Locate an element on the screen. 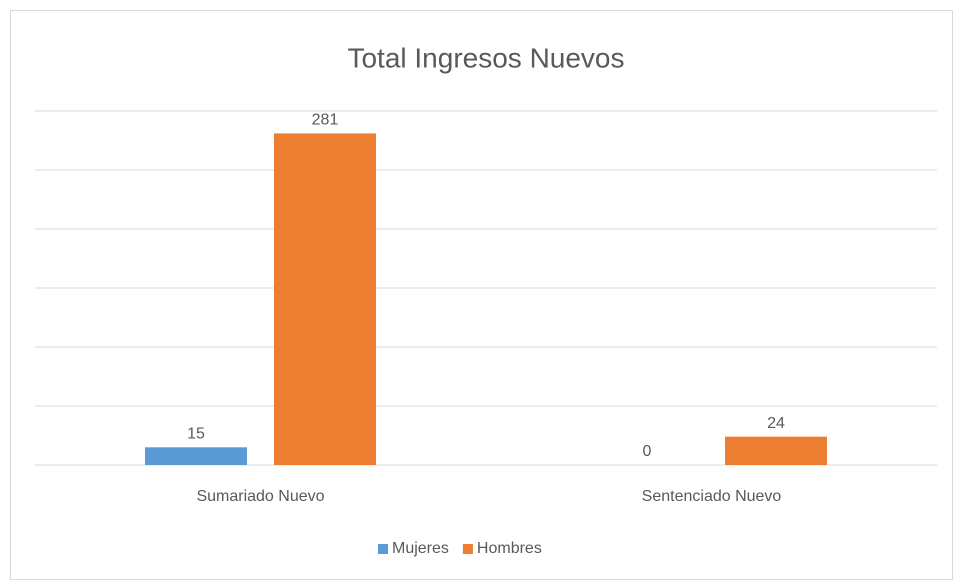 Image resolution: width=954 pixels, height=581 pixels. legend-label: Mujeres is located at coordinates (420, 548).